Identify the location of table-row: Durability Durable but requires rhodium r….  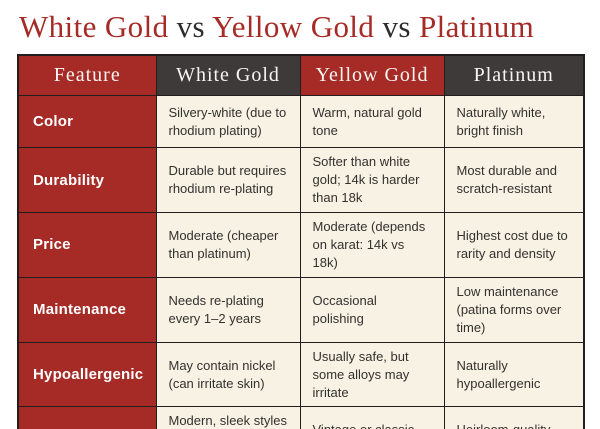
(301, 180).